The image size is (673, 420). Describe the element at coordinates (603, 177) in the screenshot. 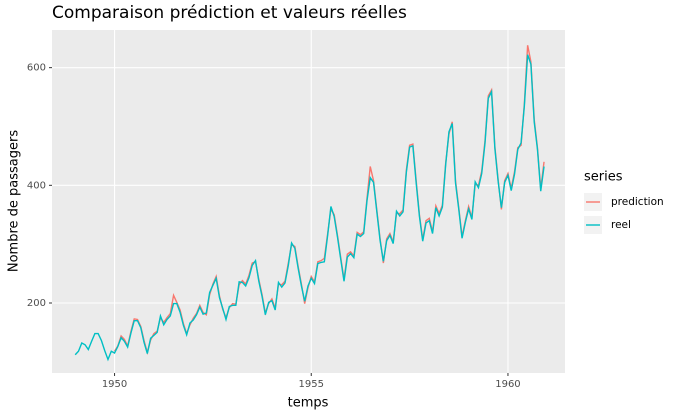

I see `legend-title: series` at that location.